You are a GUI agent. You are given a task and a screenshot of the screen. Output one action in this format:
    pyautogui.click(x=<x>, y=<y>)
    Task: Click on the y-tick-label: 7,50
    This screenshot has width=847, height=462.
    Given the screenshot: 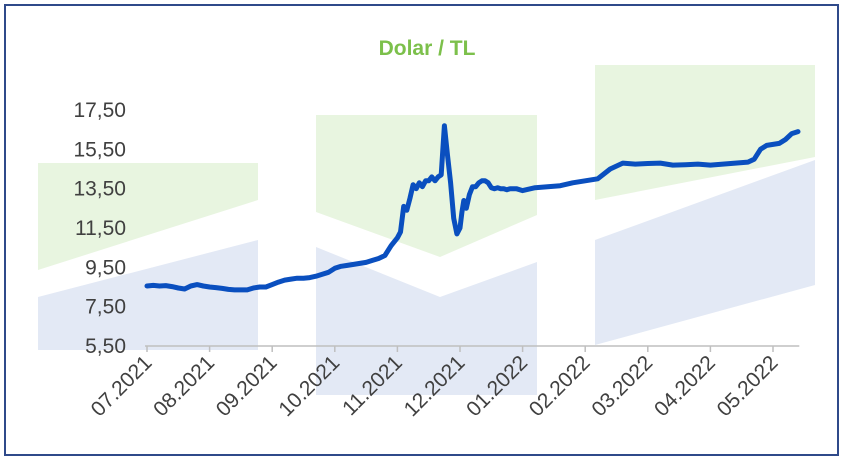 What is the action you would take?
    pyautogui.click(x=105, y=307)
    